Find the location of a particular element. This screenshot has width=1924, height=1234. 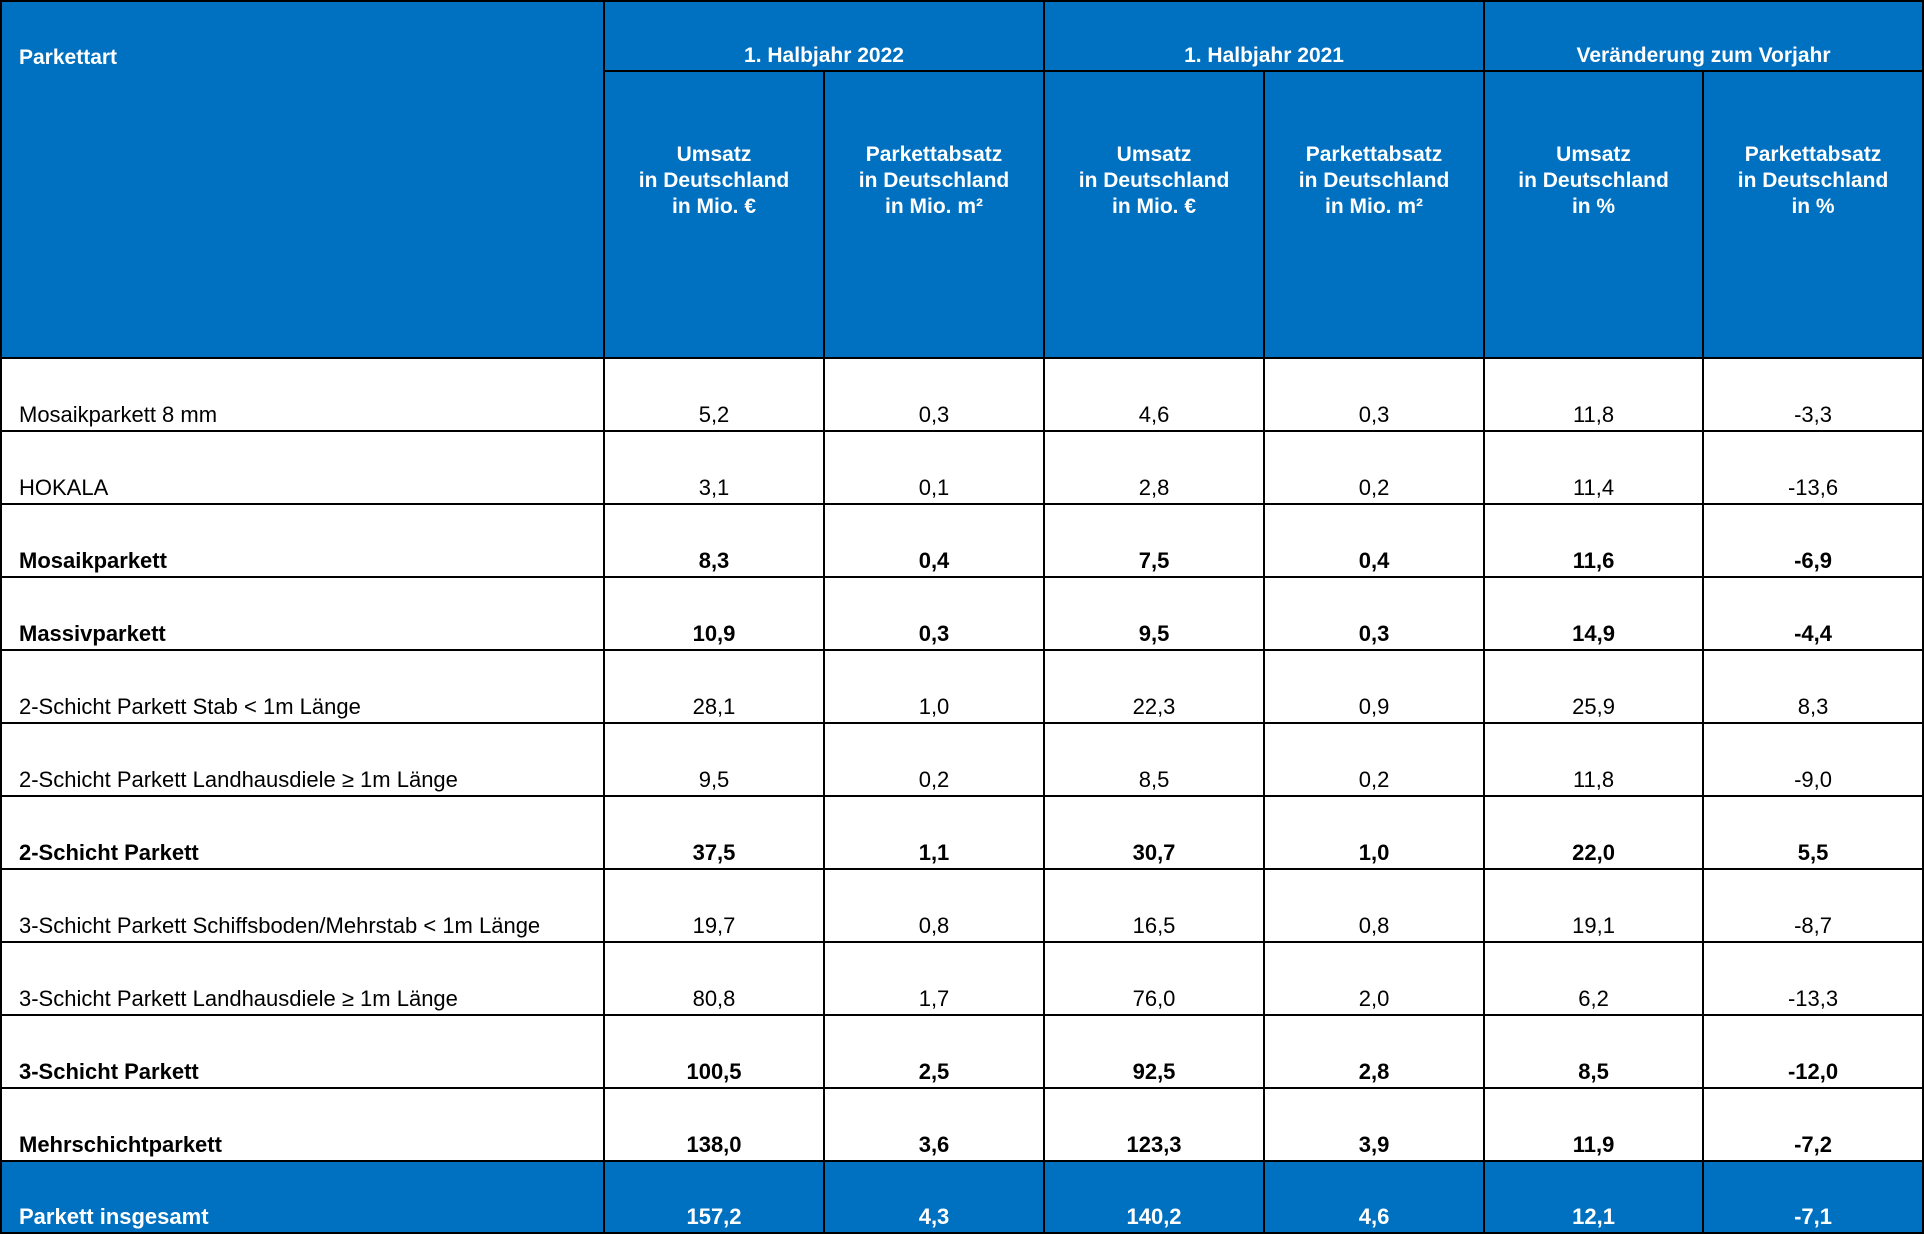

value-cell: 100,5 is located at coordinates (714, 1051).